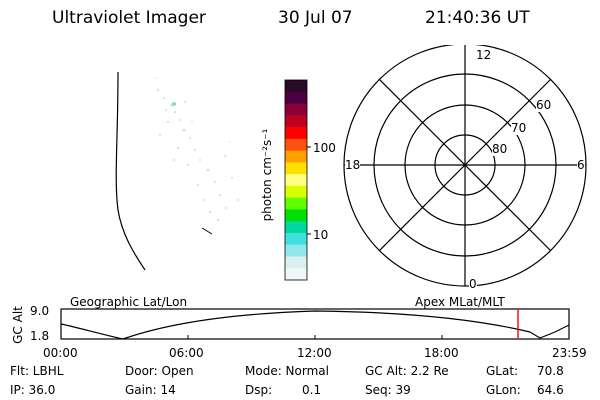 This screenshot has width=600, height=400. What do you see at coordinates (287, 371) in the screenshot?
I see `mode-readout: Mode: Normal` at bounding box center [287, 371].